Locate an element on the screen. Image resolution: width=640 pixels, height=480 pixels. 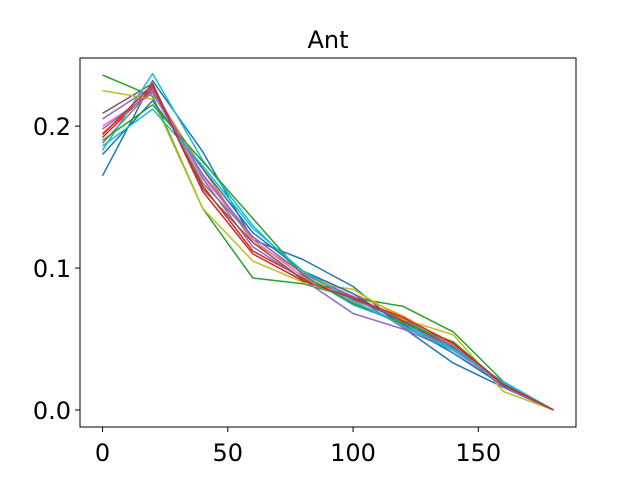
y-tick-label: 0.1 is located at coordinates (52, 269).